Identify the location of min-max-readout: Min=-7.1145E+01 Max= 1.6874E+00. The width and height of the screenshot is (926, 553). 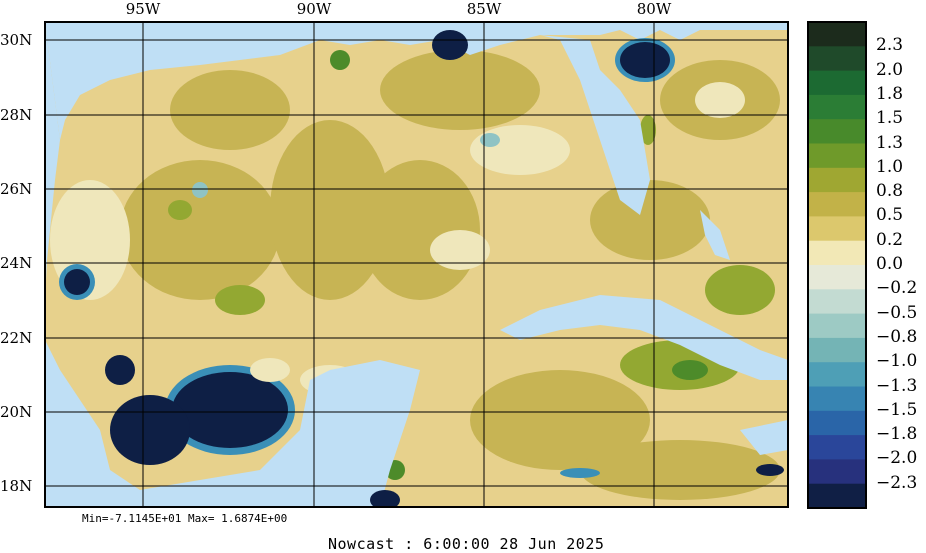
(185, 518).